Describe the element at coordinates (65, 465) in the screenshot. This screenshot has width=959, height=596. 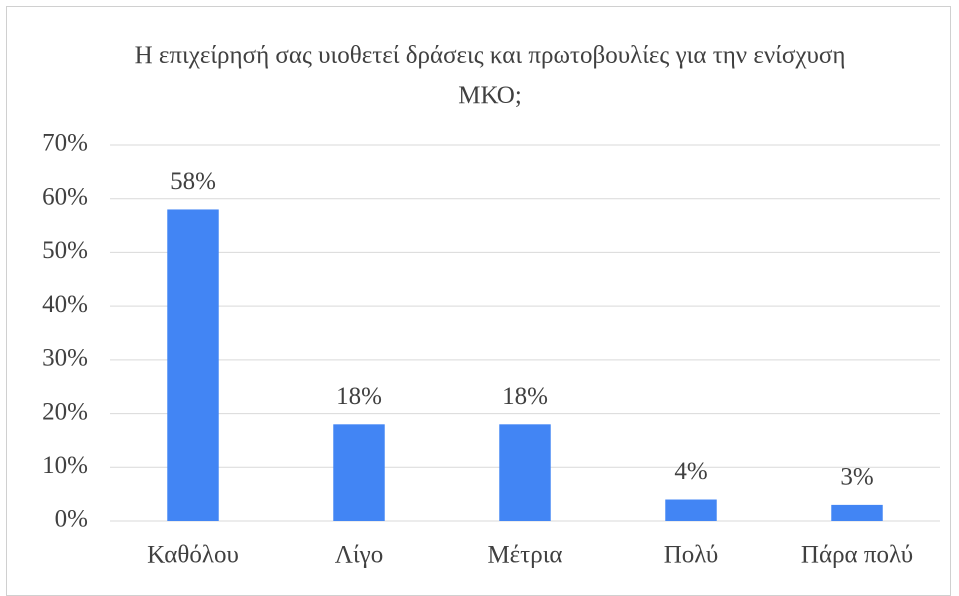
I see `y-tick-label: 10%` at that location.